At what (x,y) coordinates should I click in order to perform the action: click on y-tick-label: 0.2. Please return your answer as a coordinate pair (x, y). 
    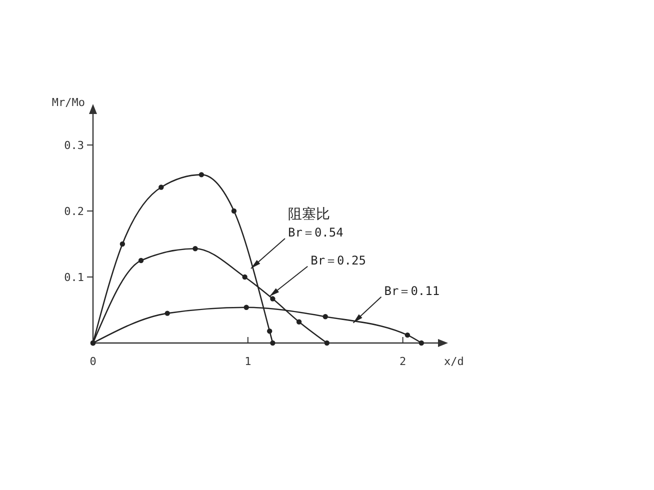
    Looking at the image, I should click on (74, 211).